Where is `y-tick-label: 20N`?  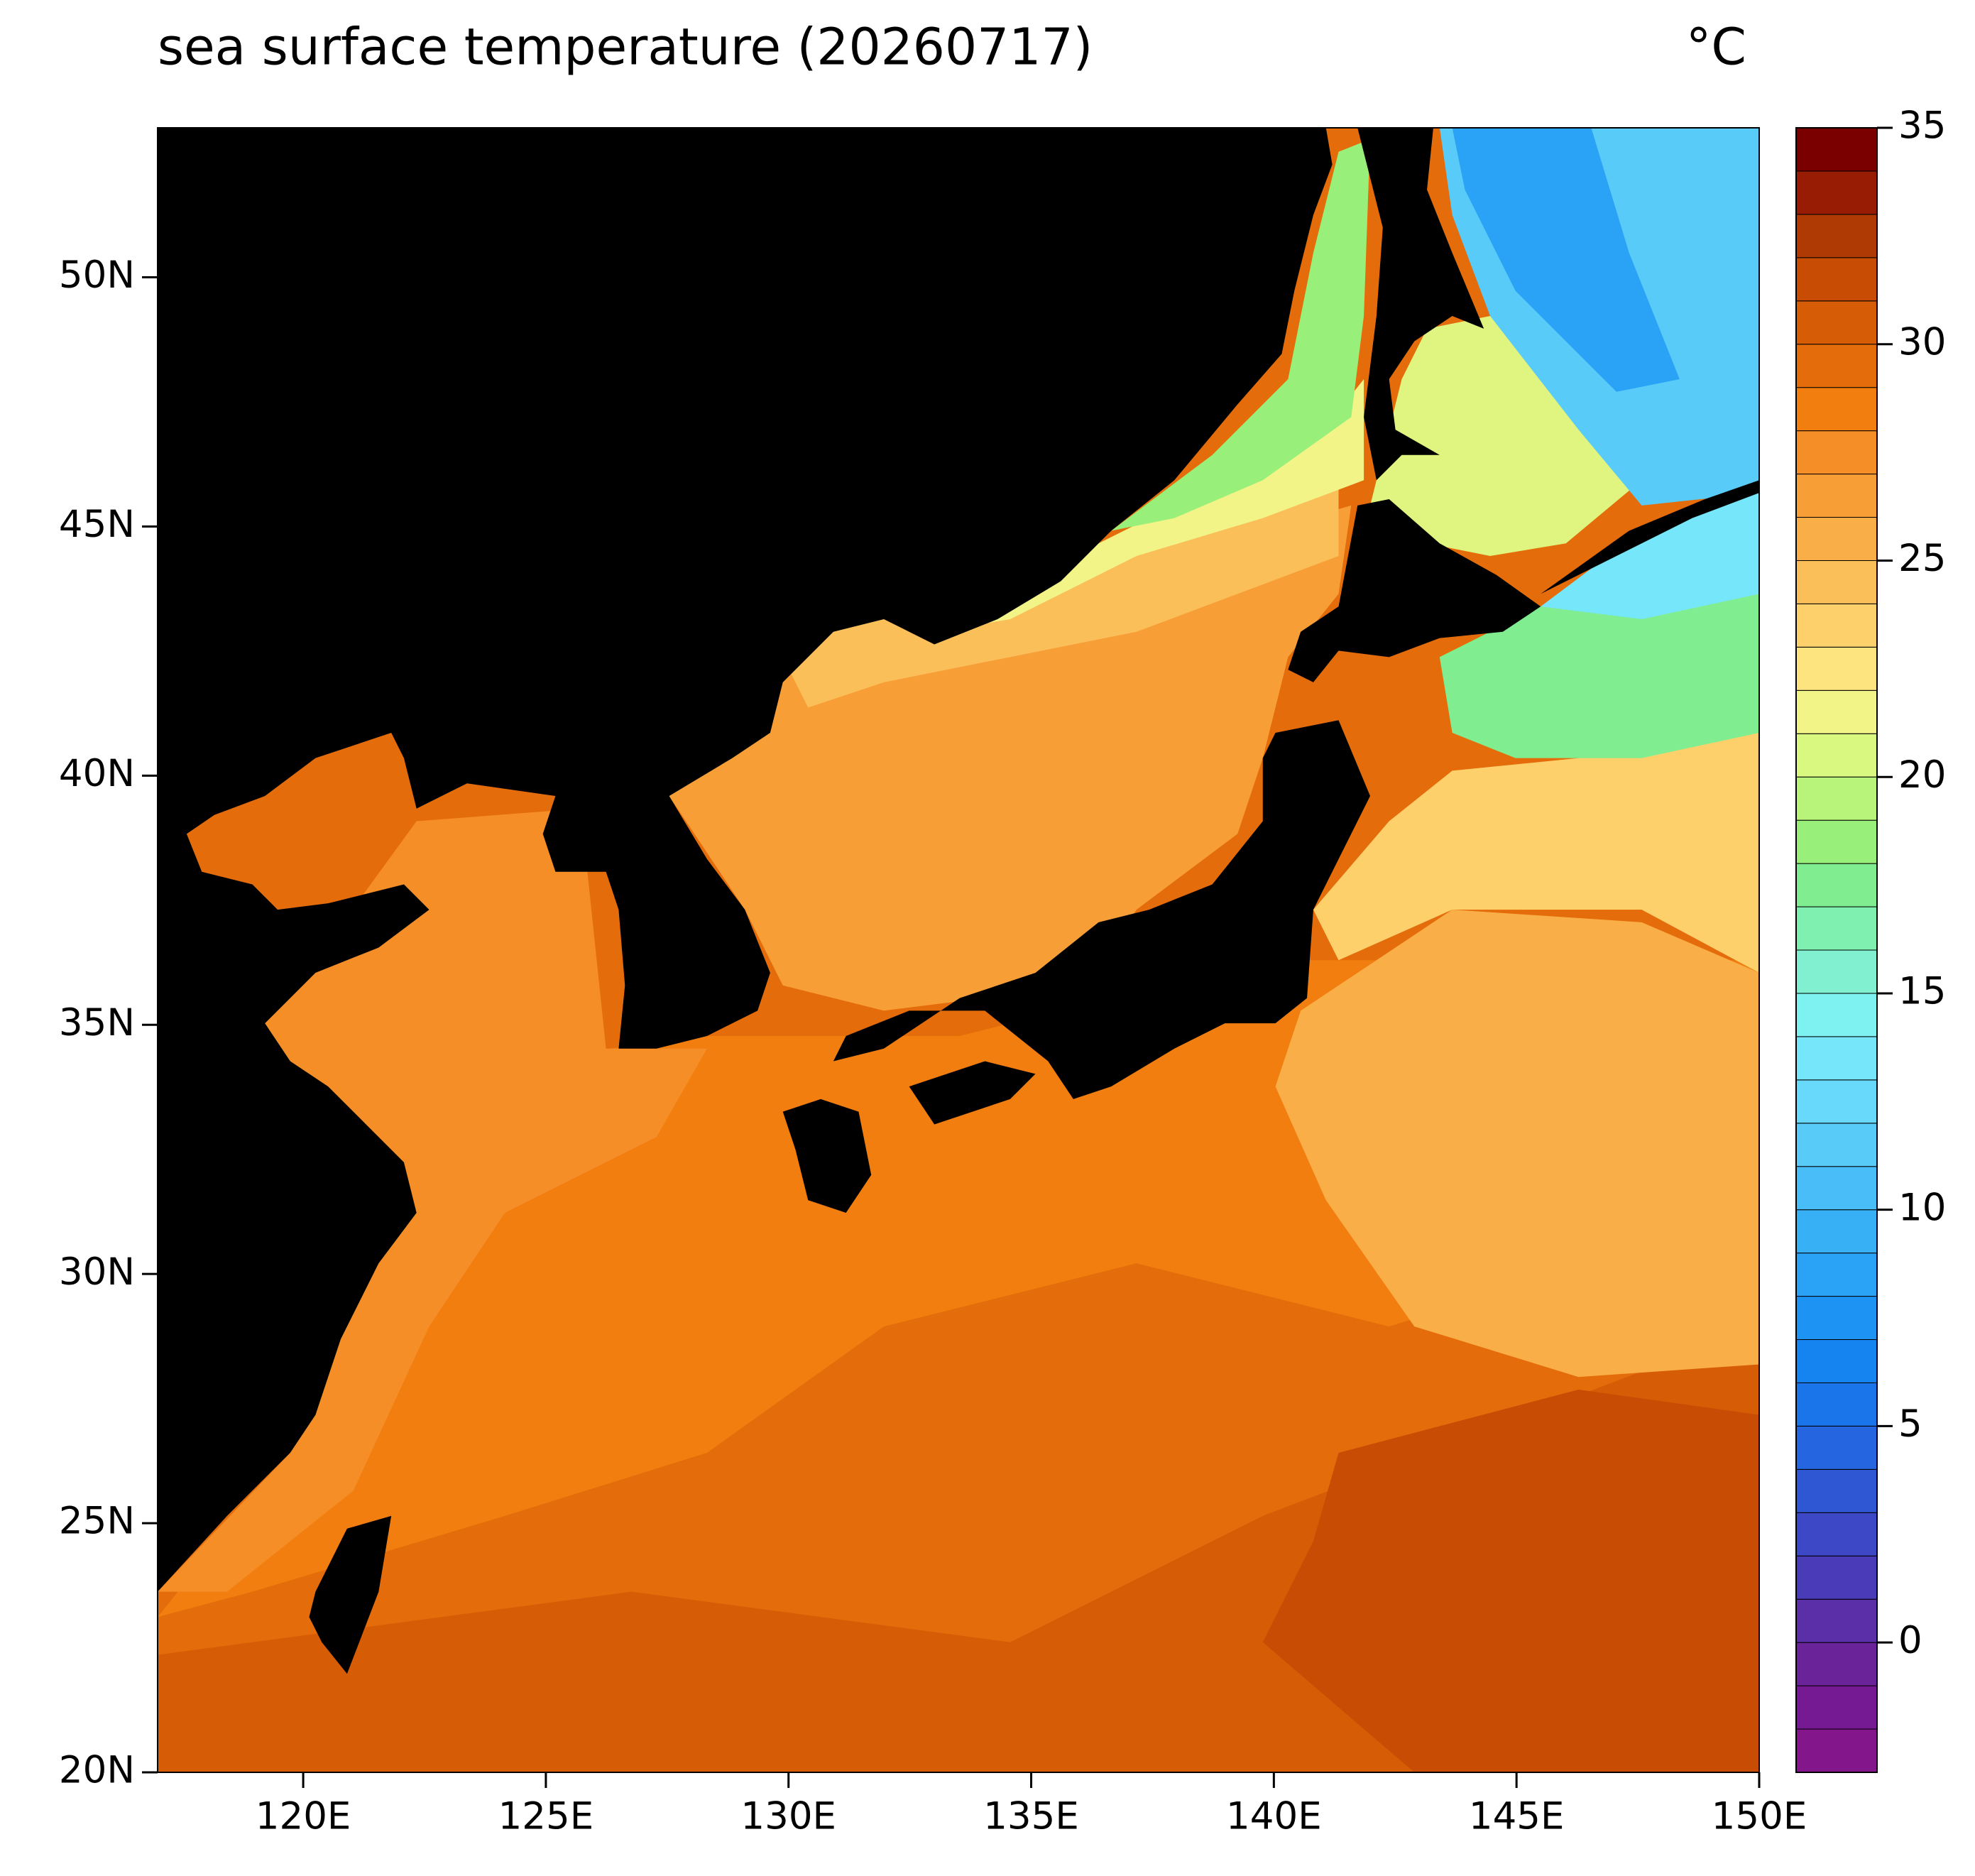 y-tick-label: 20N is located at coordinates (97, 1770).